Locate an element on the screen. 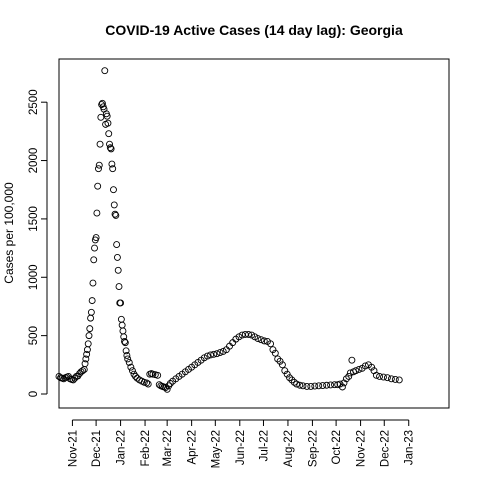 This screenshot has height=480, width=480. x-tick-label: Dec-22 is located at coordinates (385, 448).